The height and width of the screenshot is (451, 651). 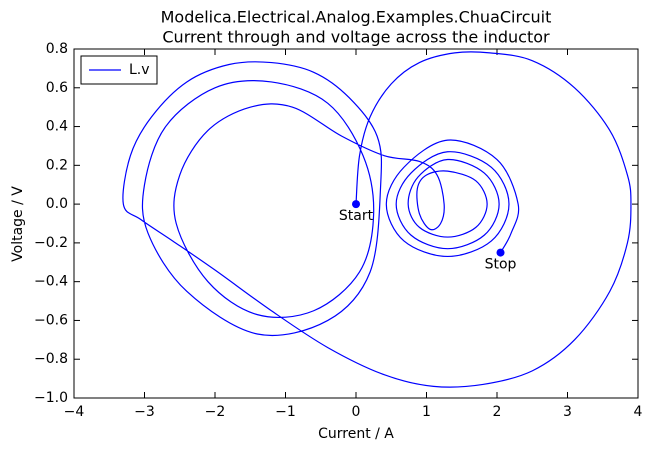 What do you see at coordinates (74, 412) in the screenshot?
I see `x-tick-label: −4` at bounding box center [74, 412].